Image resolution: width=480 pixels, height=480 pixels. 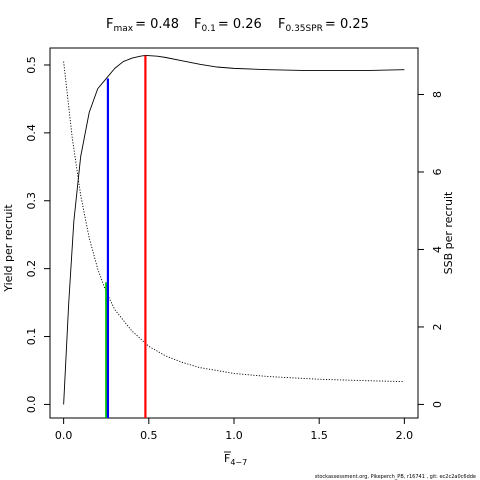 What do you see at coordinates (323, 25) in the screenshot?
I see `title-fspr: F0.35SPR = 0.25` at bounding box center [323, 25].